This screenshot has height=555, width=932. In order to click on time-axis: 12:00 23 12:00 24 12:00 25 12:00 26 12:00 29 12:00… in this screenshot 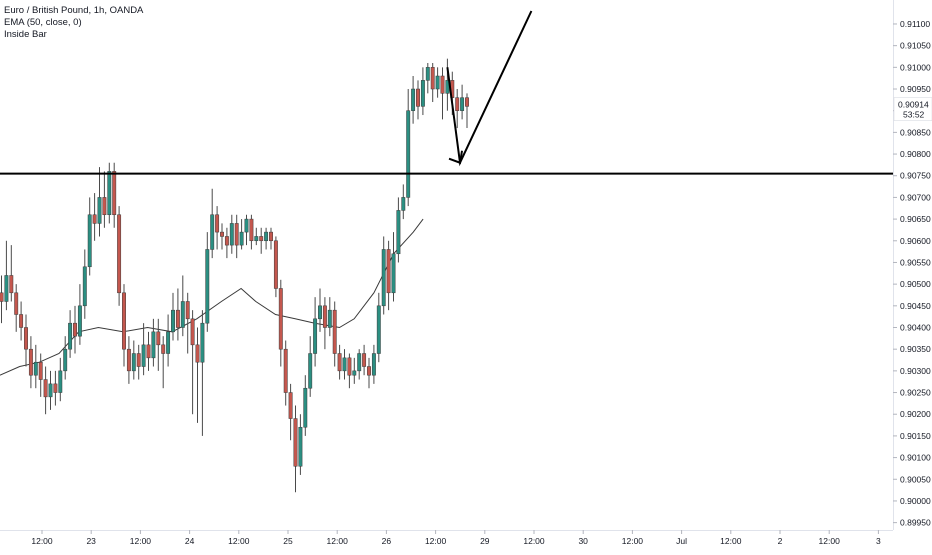, I will do `click(466, 540)`.